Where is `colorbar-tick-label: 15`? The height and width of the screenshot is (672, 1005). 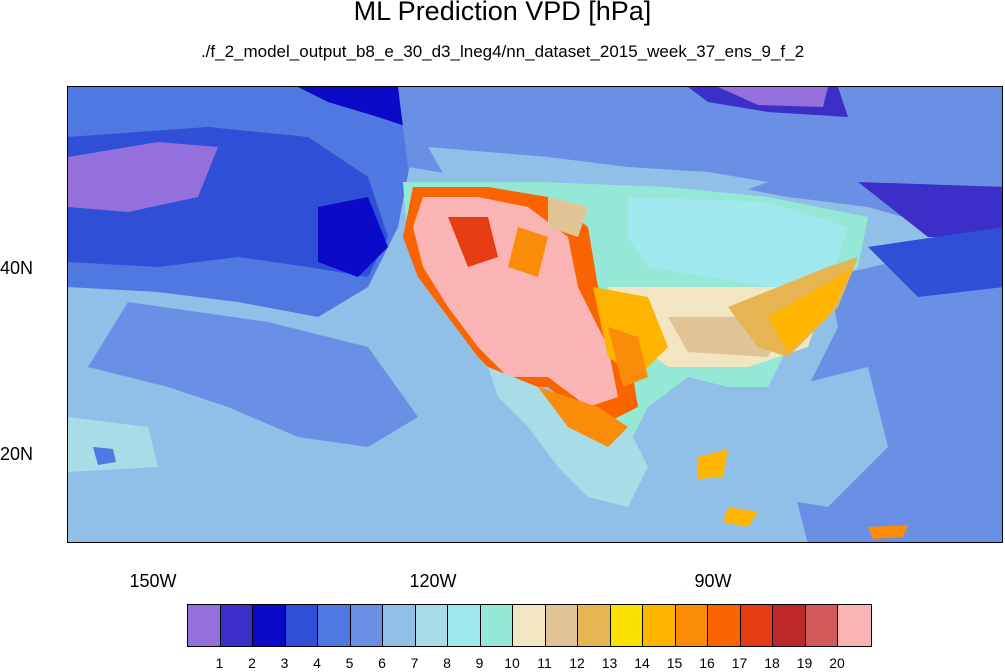 colorbar-tick-label: 15 is located at coordinates (674, 663).